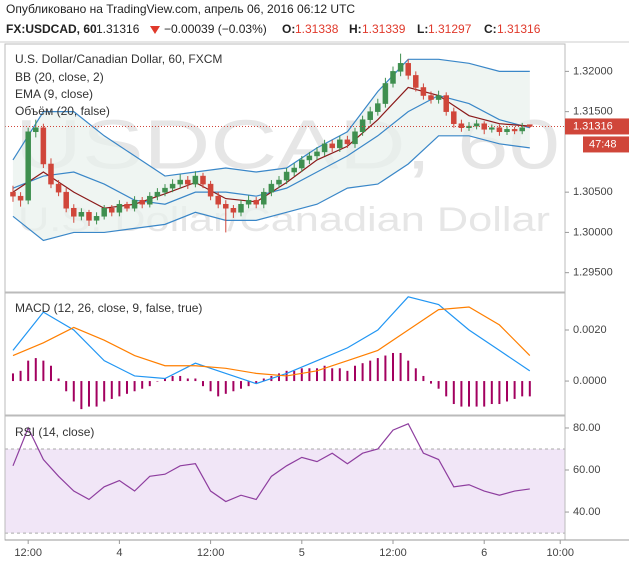  I want to click on x-tick-label: 12:00, so click(211, 553).